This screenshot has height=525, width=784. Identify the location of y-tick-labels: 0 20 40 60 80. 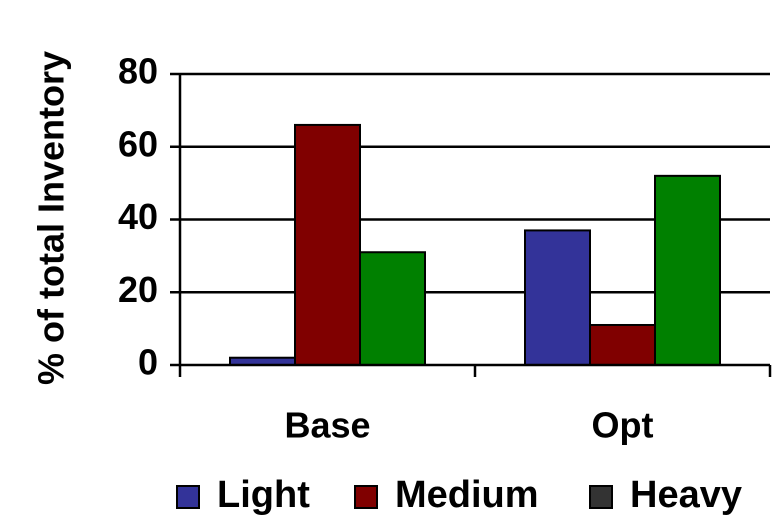
(138, 217).